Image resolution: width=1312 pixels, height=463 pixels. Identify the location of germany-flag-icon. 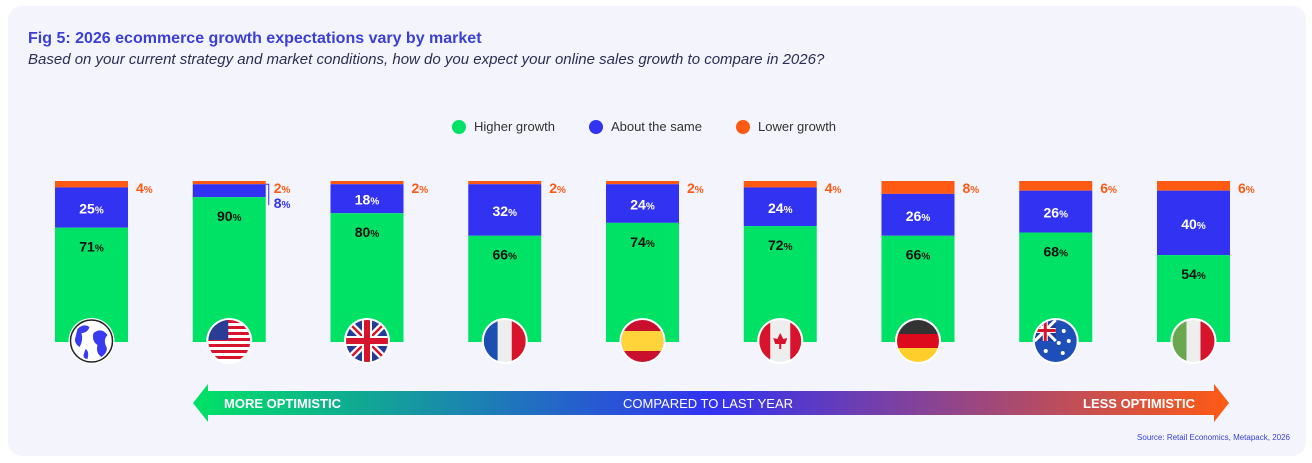
(918, 341).